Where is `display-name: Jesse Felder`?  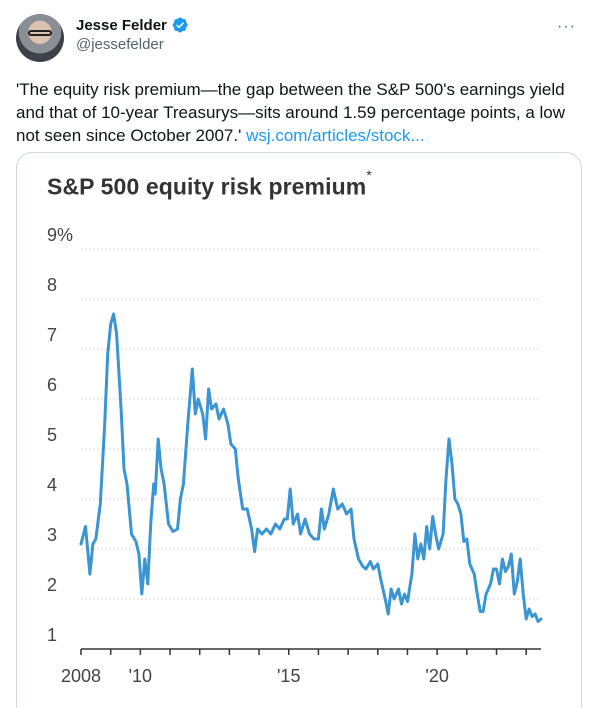
display-name: Jesse Felder is located at coordinates (121, 25).